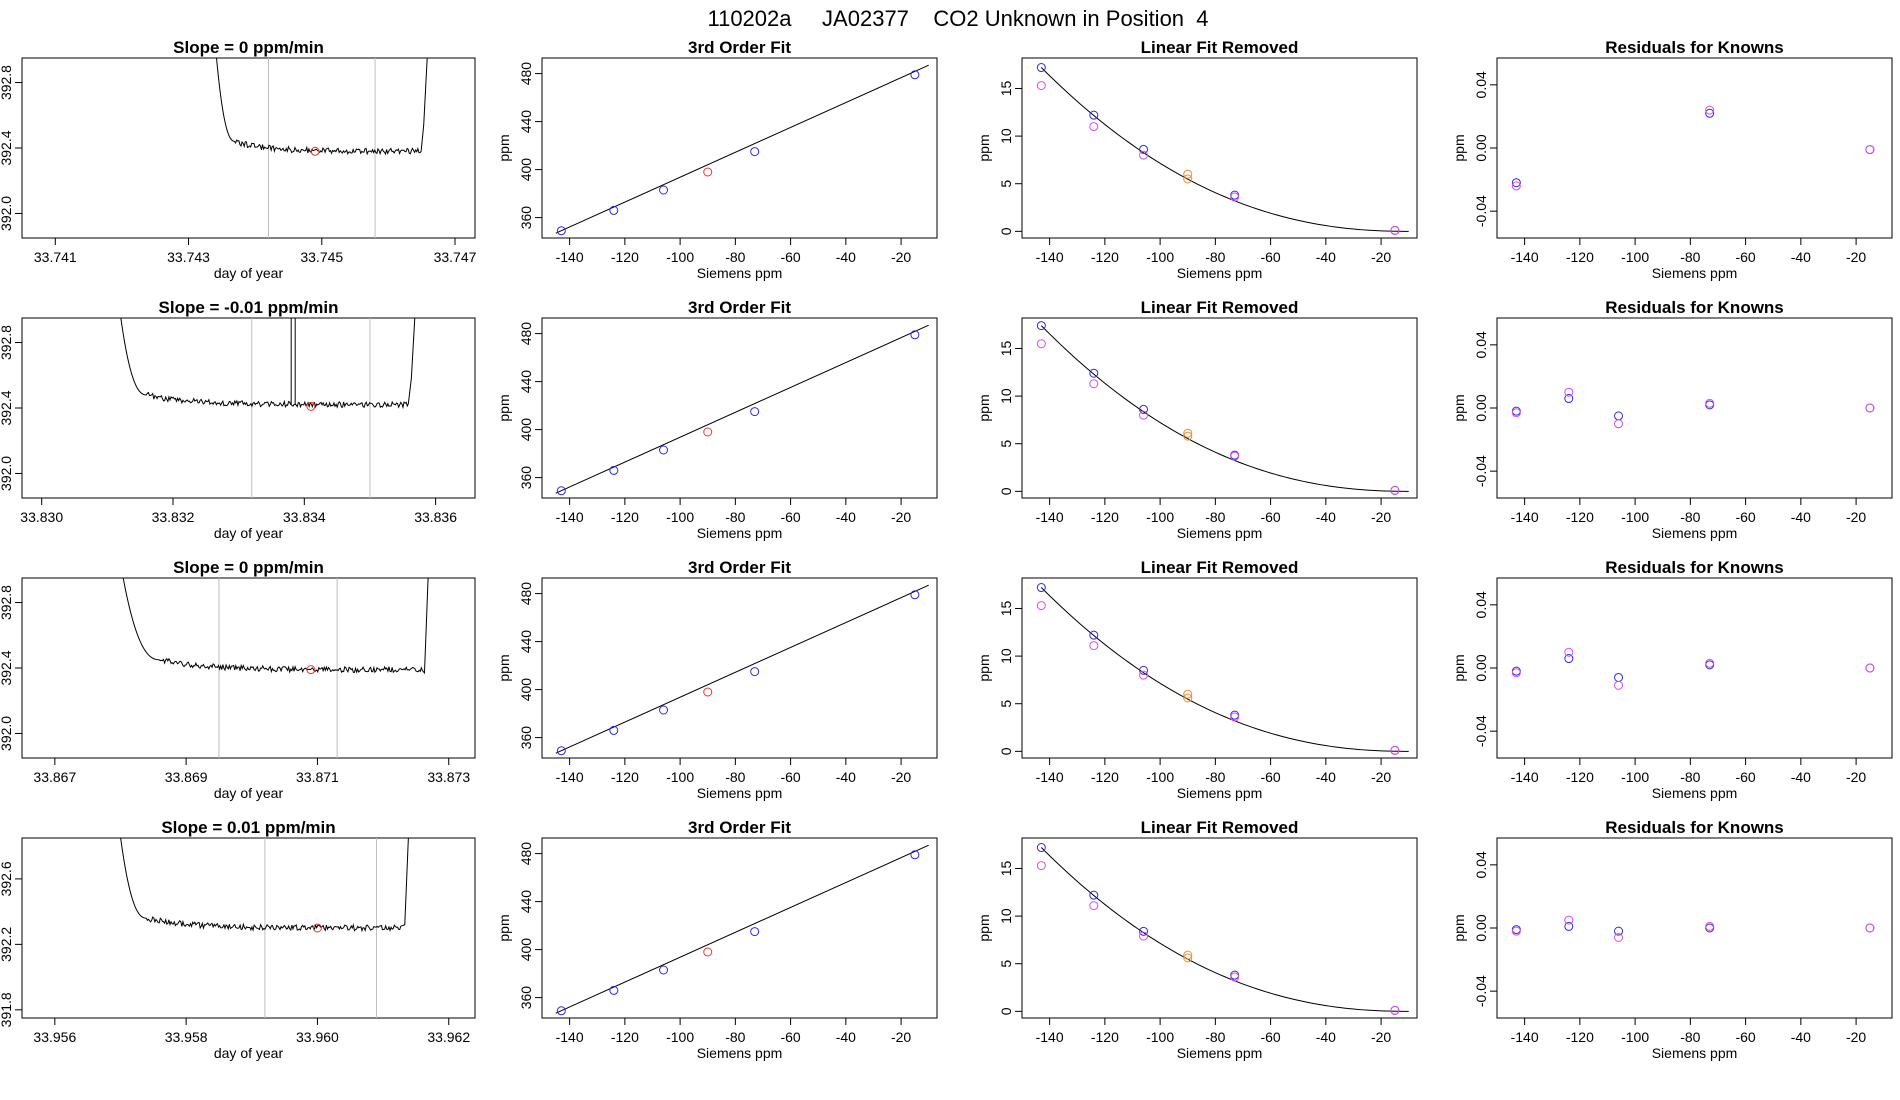 This screenshot has height=1100, width=1900. I want to click on panel-title: Residuals for Knowns, so click(1694, 47).